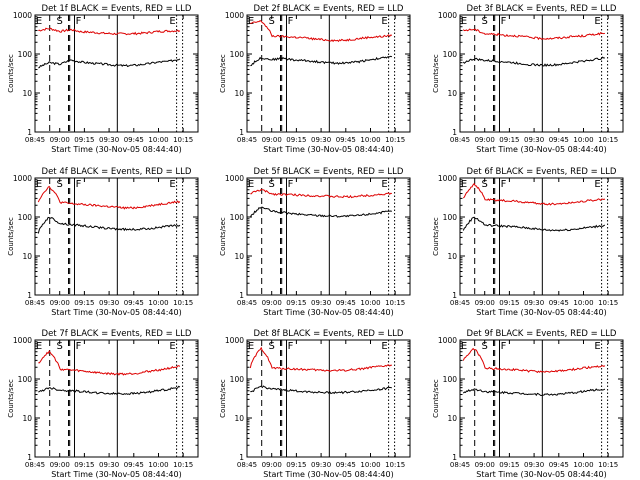 Image resolution: width=640 pixels, height=480 pixels. What do you see at coordinates (542, 334) in the screenshot?
I see `panel-title: Det 9f BLACK = Events, RED = LLD` at bounding box center [542, 334].